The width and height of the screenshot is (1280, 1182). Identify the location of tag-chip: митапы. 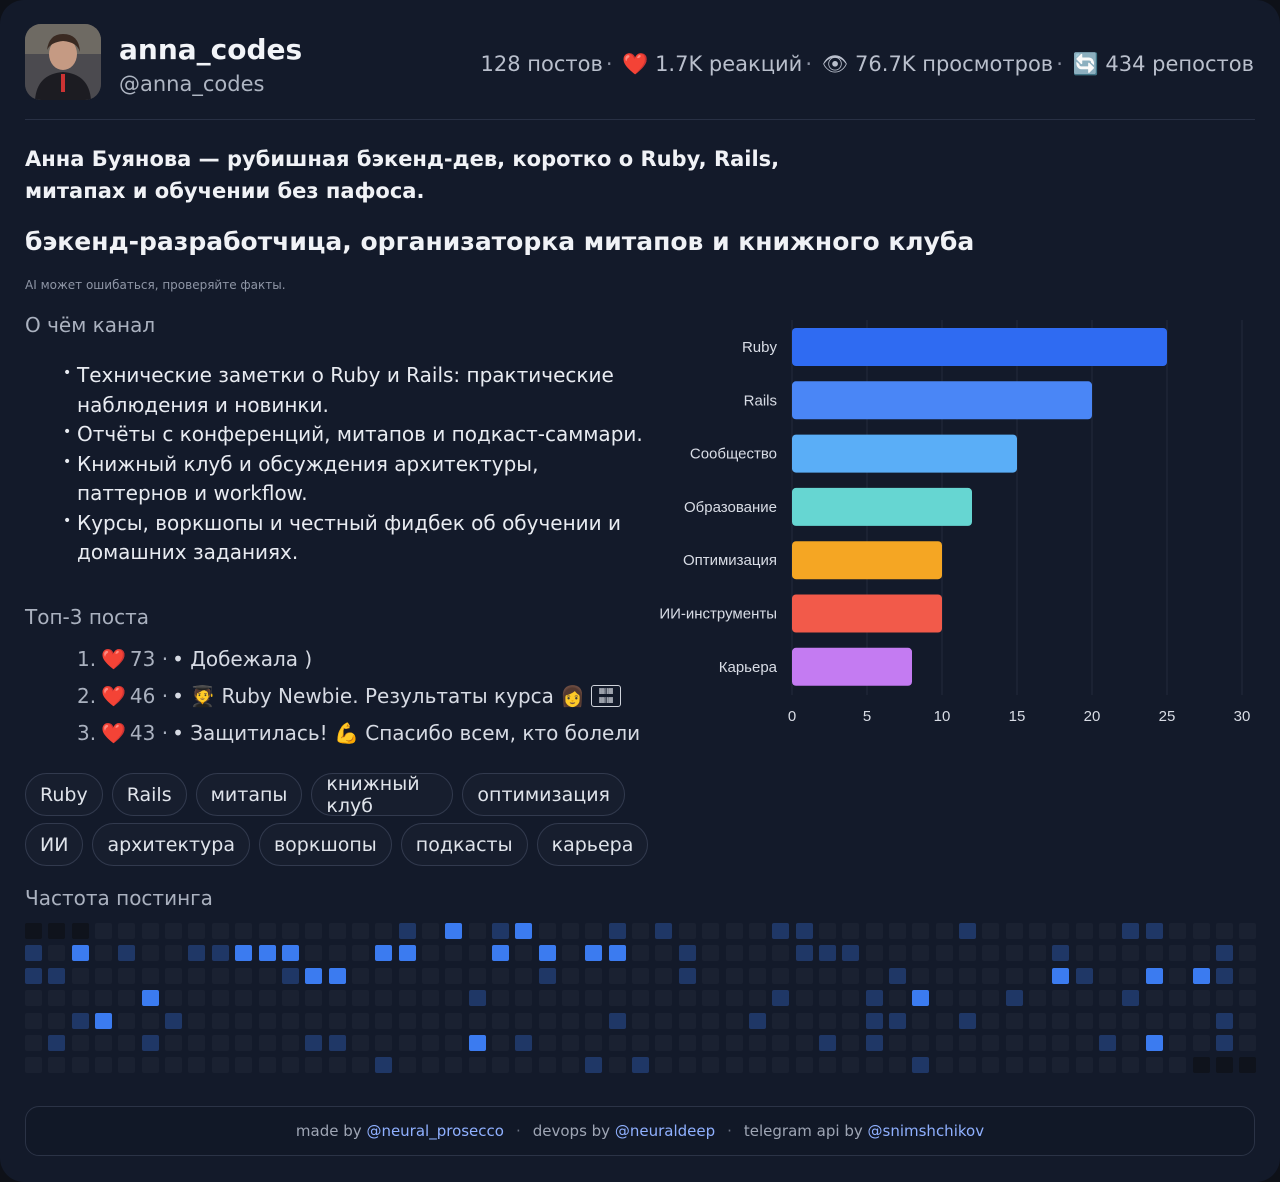
(249, 794).